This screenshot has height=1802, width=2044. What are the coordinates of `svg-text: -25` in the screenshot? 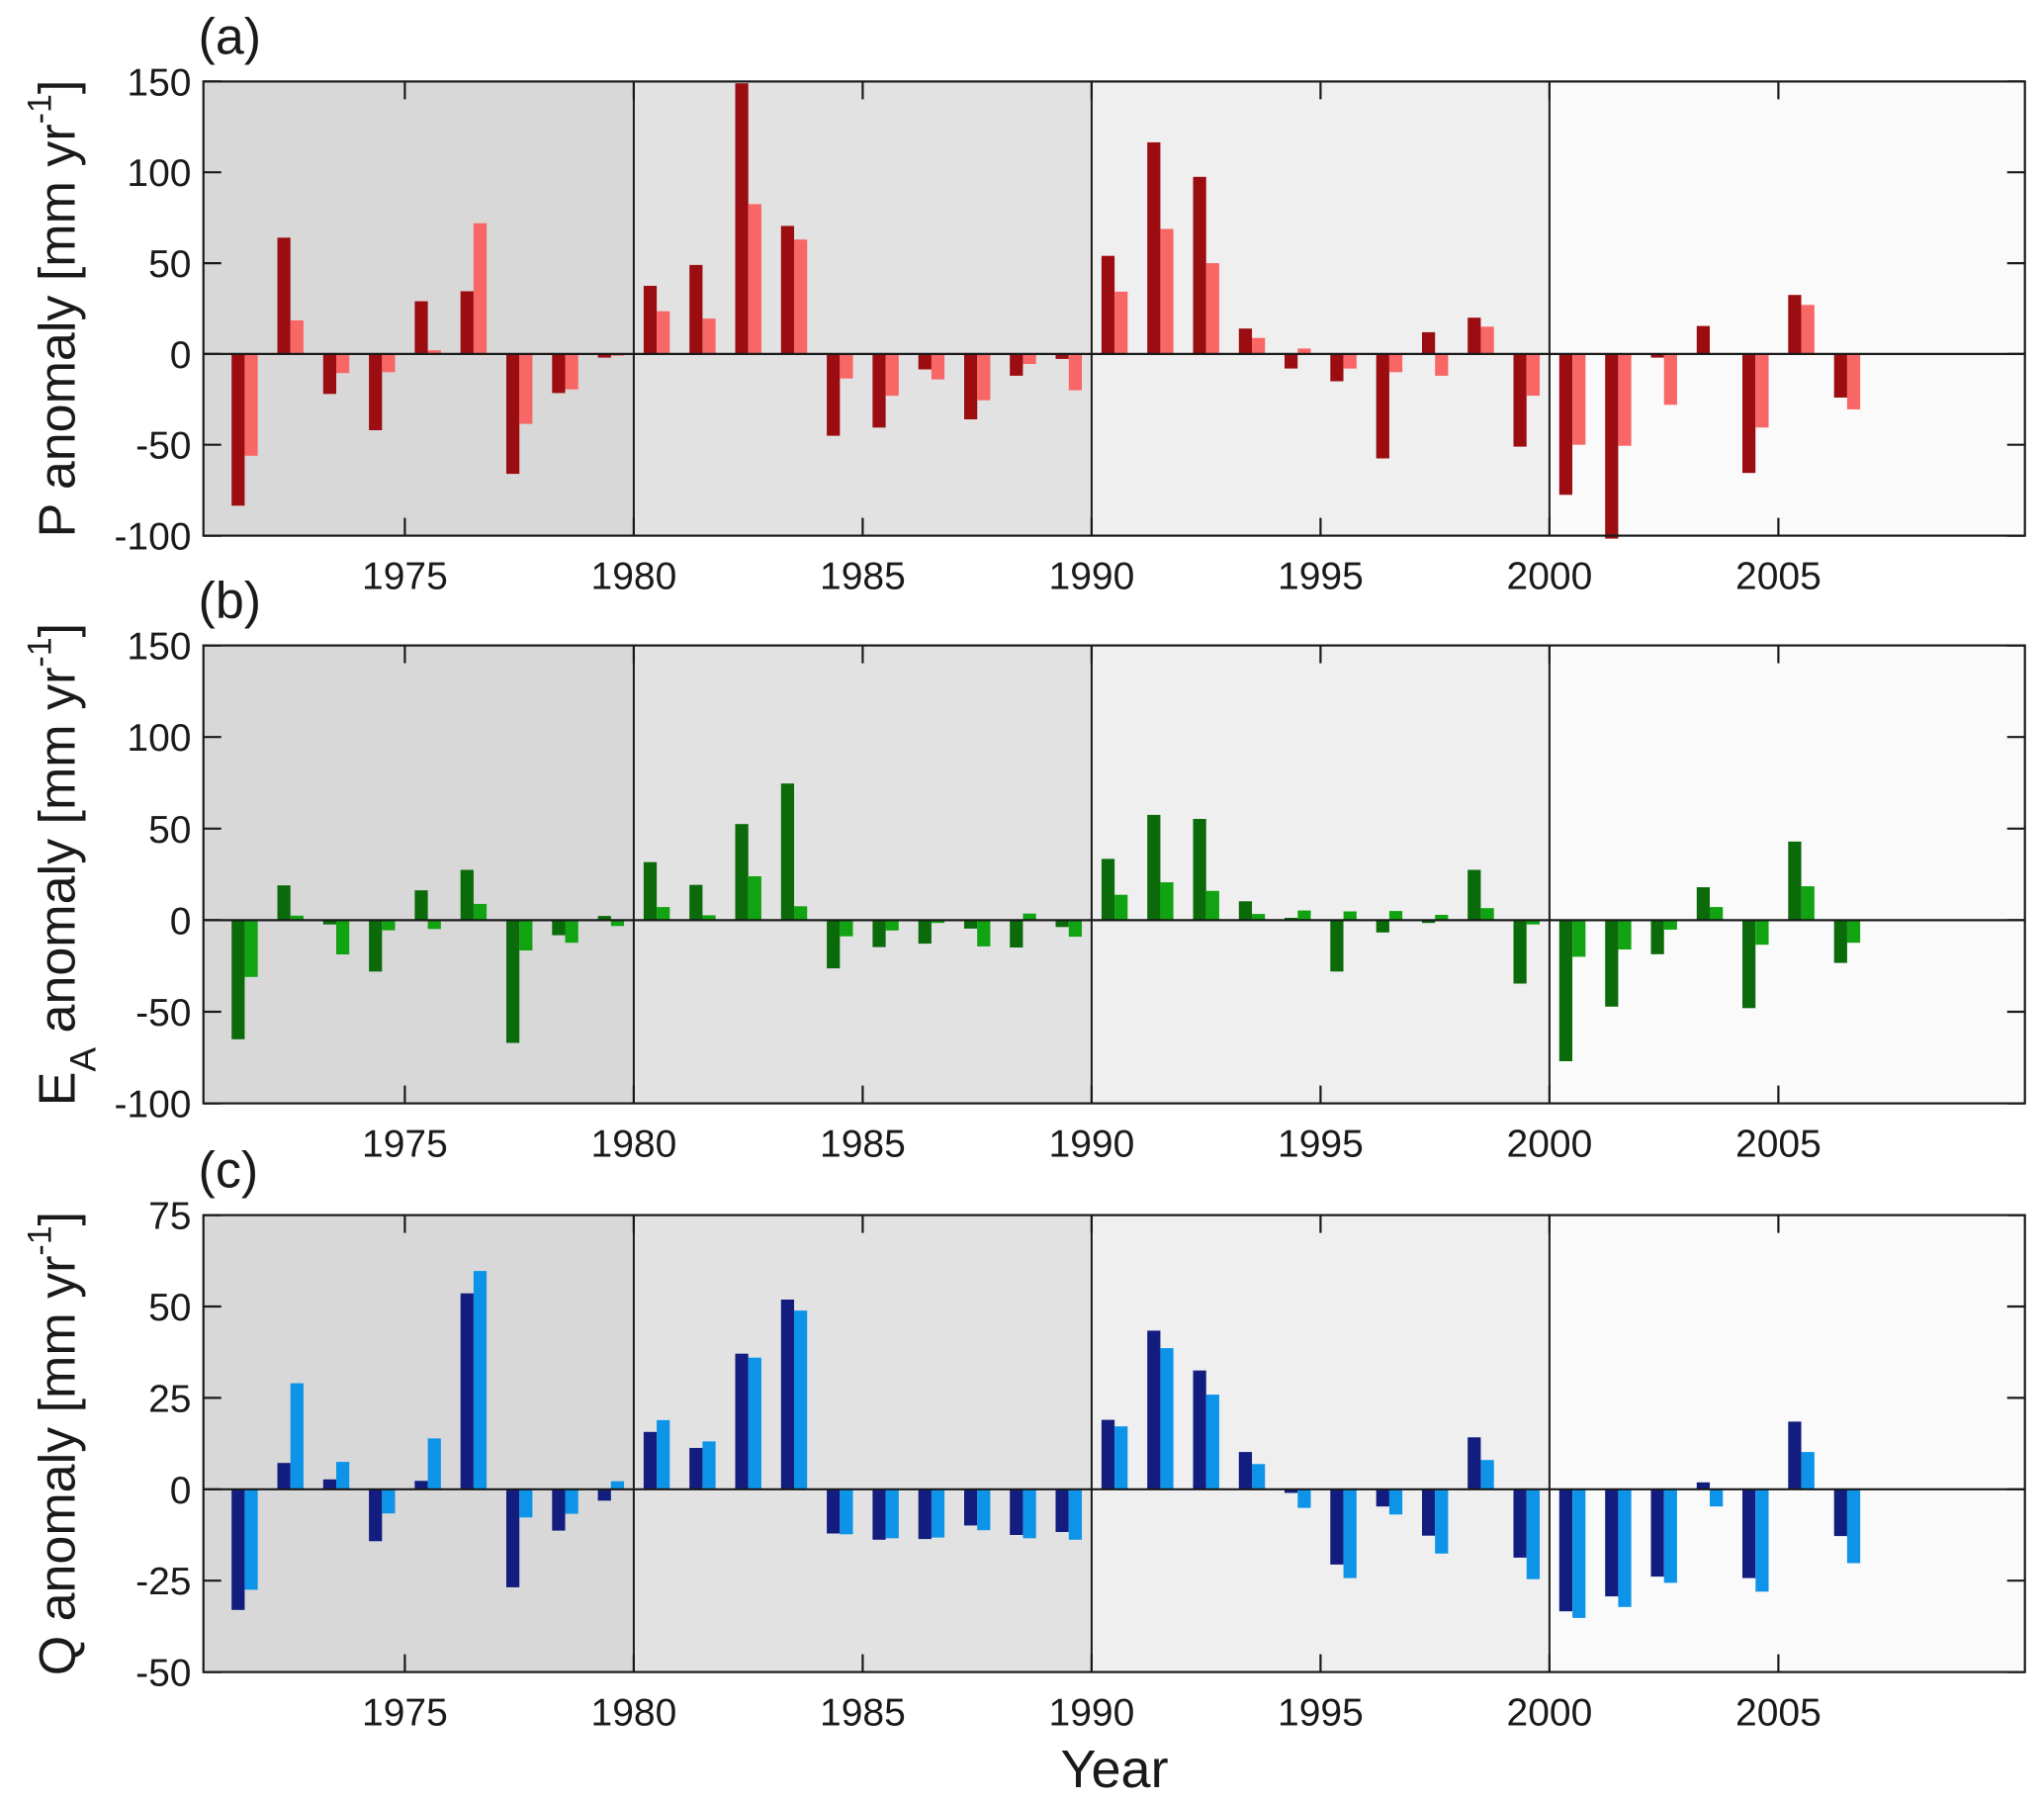 It's located at (163, 1582).